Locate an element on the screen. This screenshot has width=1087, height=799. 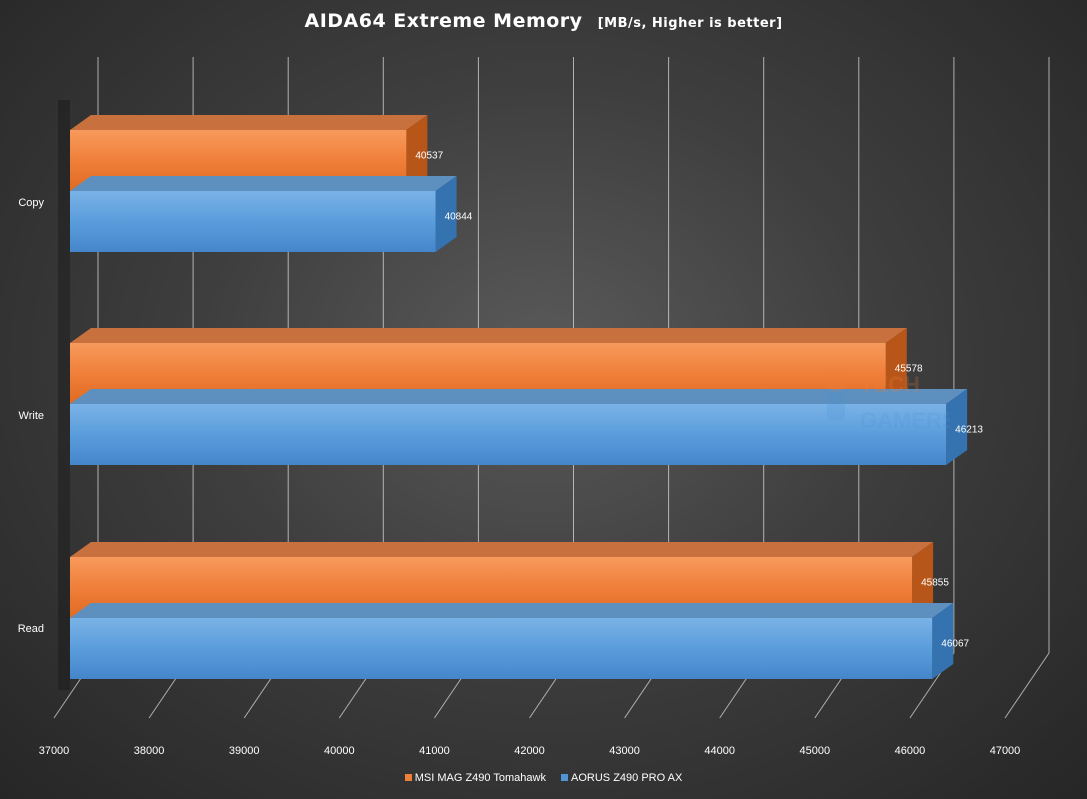
legend-item-msi: MSI MAG Z490 Tomahawk is located at coordinates (475, 778).